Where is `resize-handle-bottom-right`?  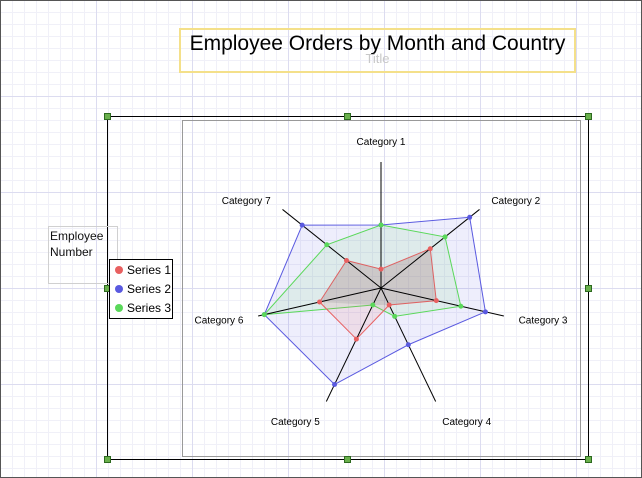
resize-handle-bottom-right is located at coordinates (588, 459).